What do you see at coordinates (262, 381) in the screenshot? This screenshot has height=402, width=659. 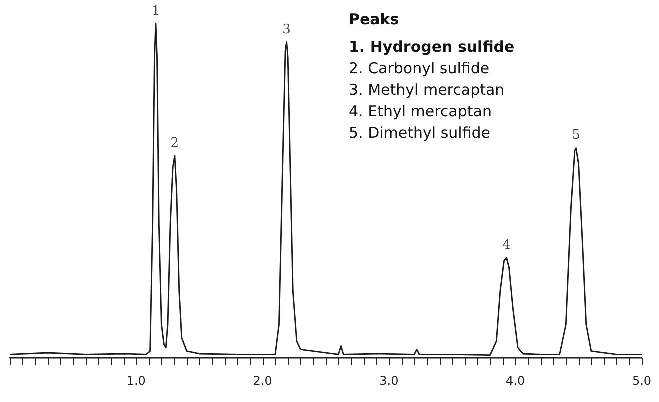 I see `x-tick-label: 2.0` at bounding box center [262, 381].